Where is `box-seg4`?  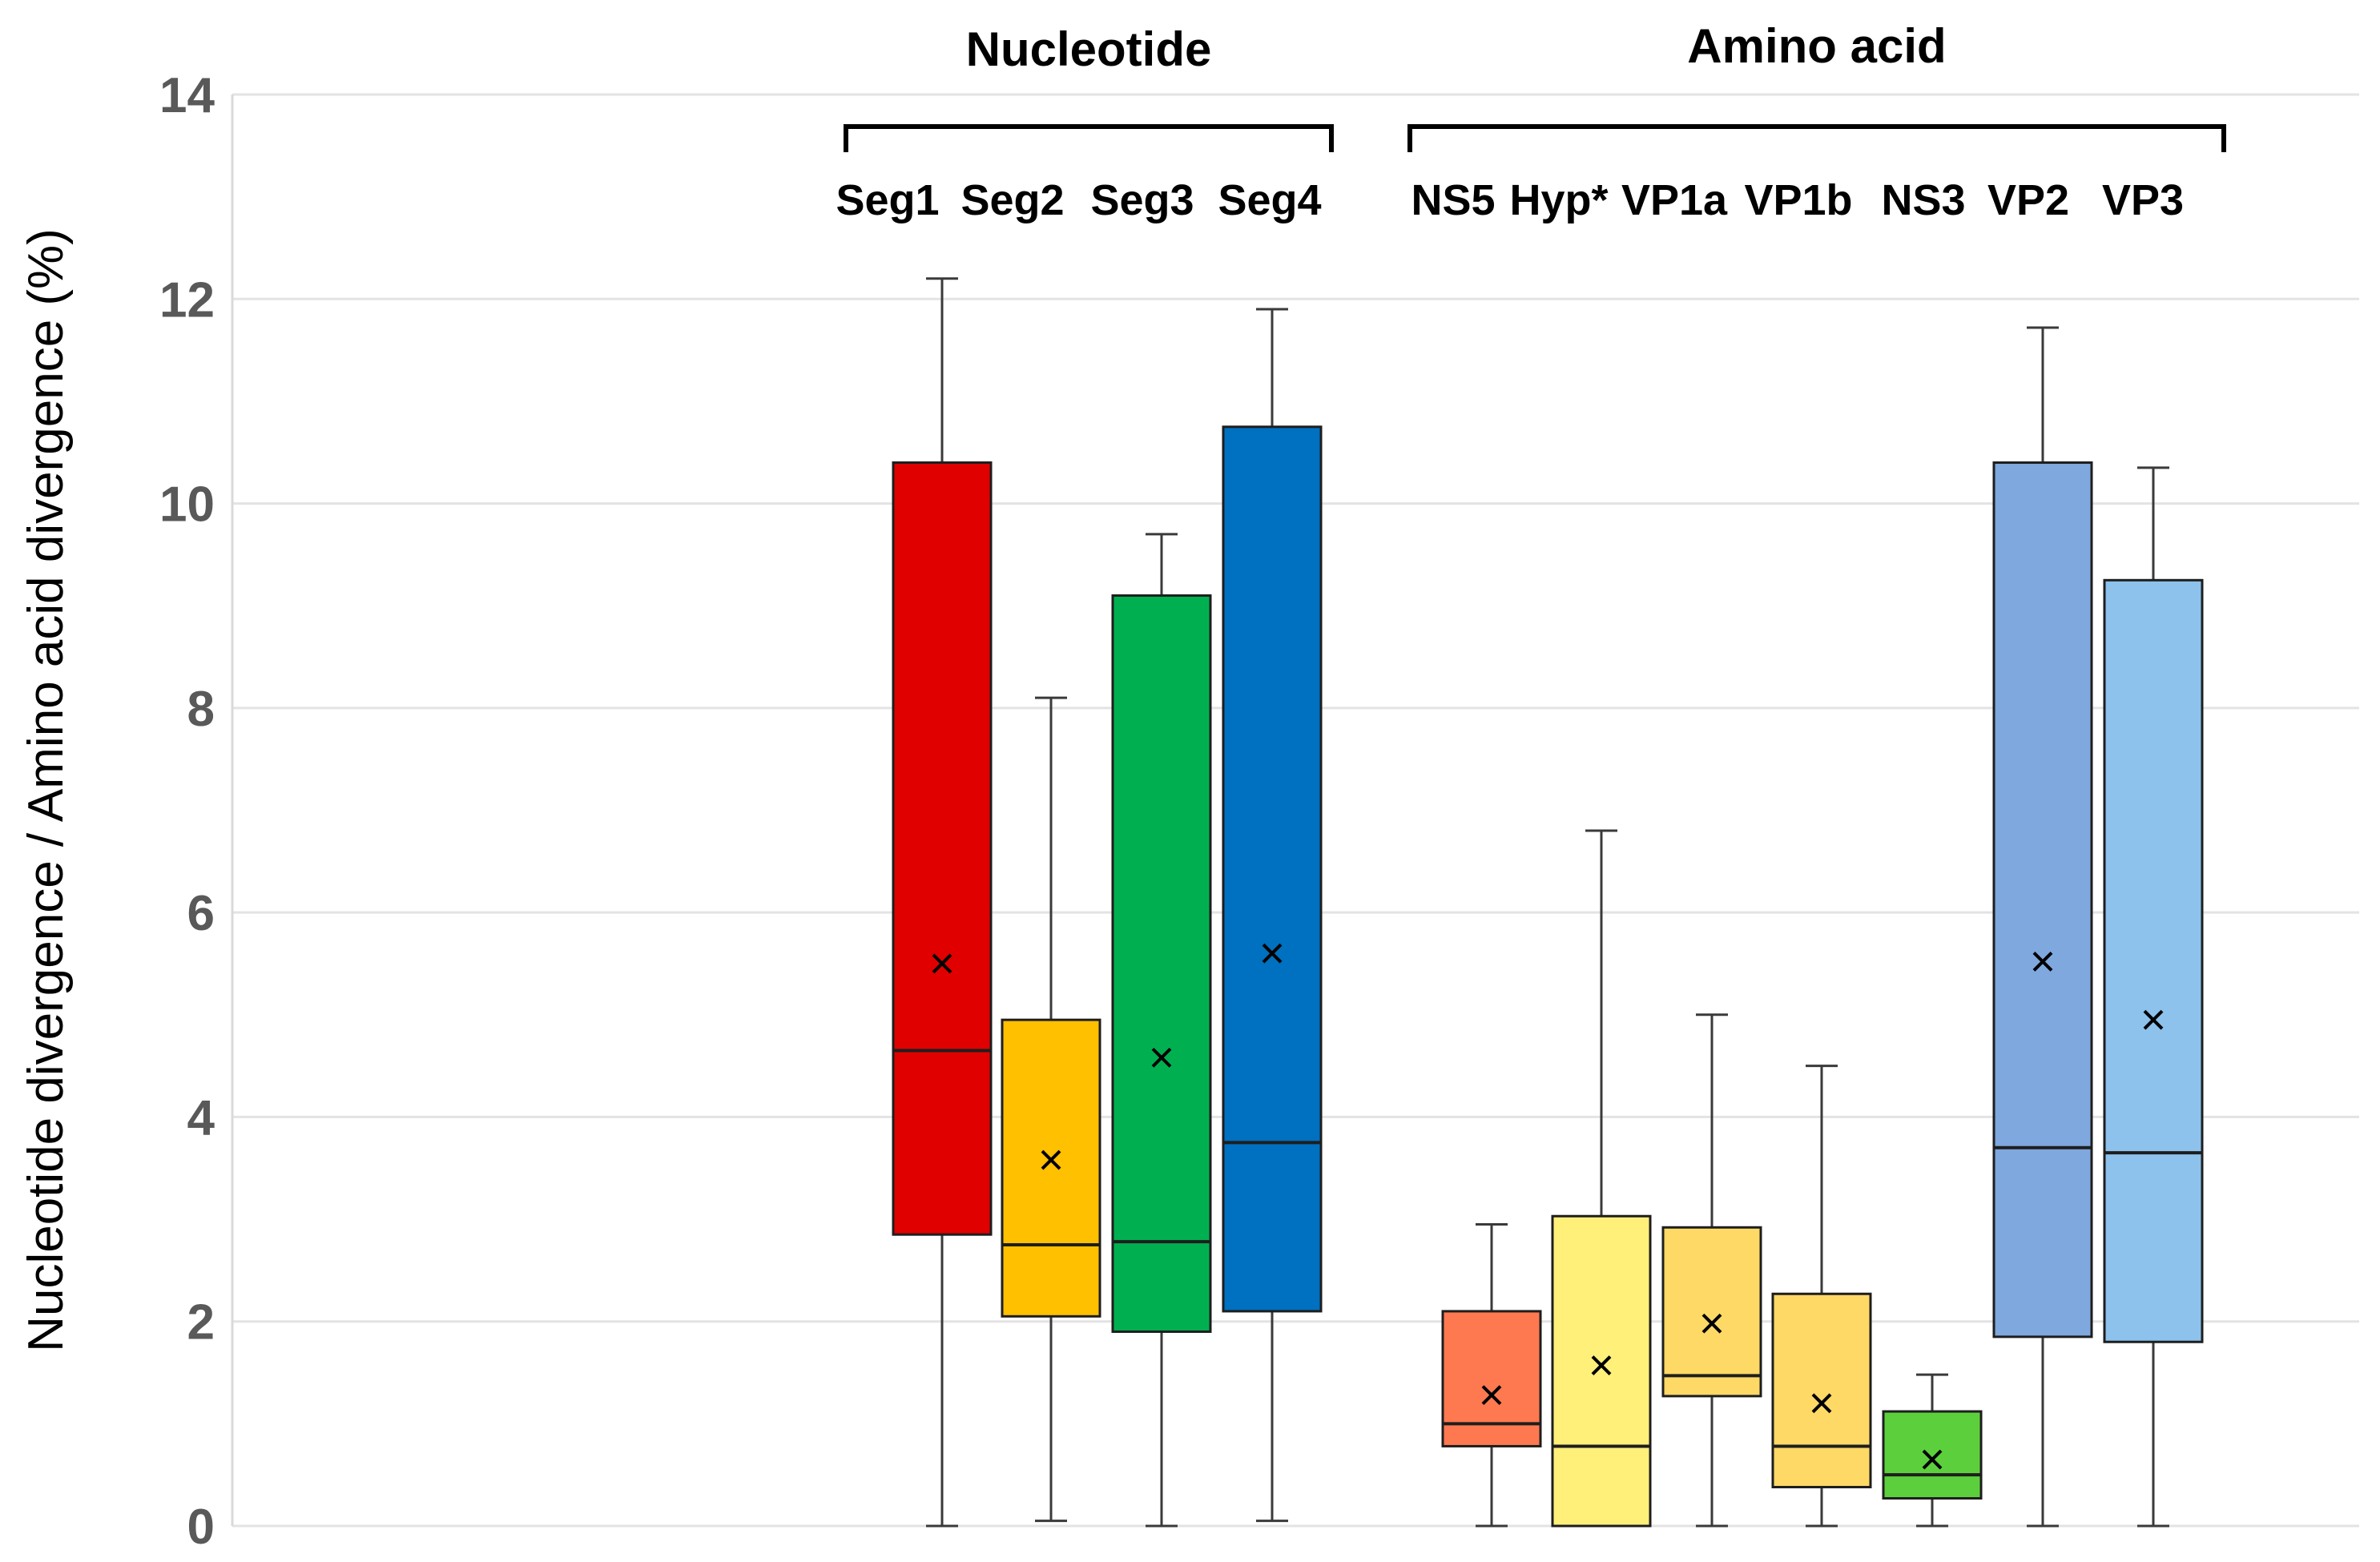
box-seg4 is located at coordinates (1272, 915).